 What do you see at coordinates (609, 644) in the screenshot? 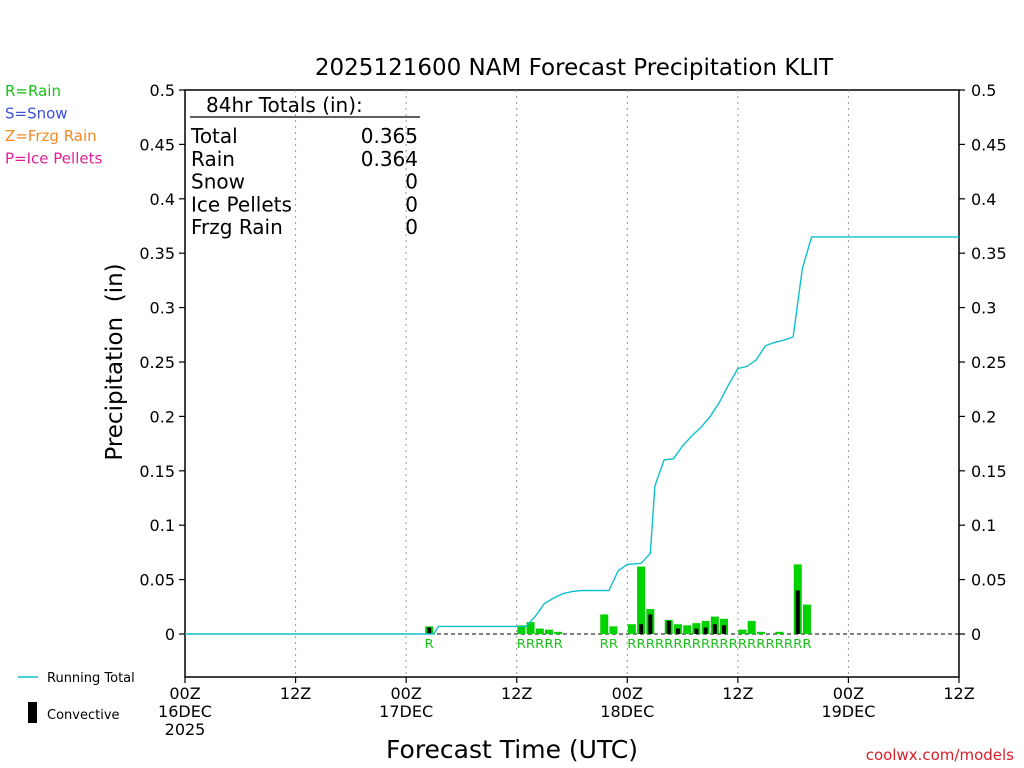
I see `ptype-marker: RR` at bounding box center [609, 644].